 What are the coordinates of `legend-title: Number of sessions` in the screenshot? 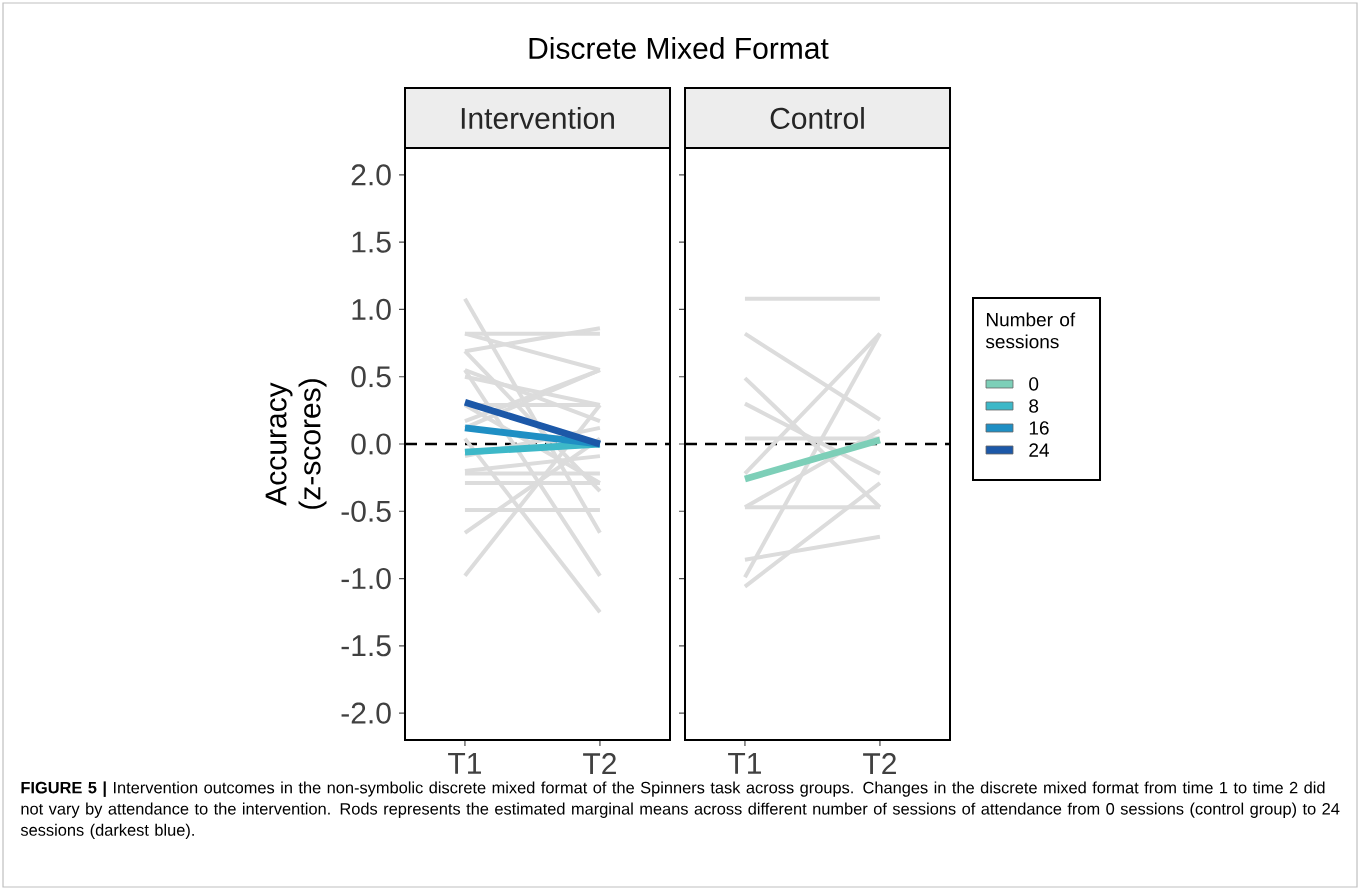 It's located at (1030, 330).